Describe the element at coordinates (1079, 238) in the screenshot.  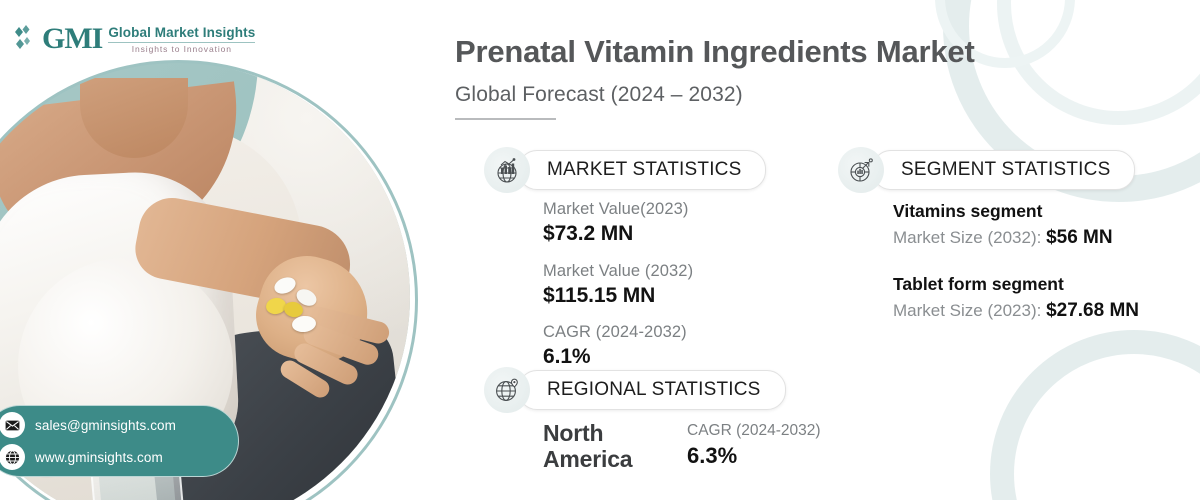
I see `segment-vitamins-value: $56 MN` at that location.